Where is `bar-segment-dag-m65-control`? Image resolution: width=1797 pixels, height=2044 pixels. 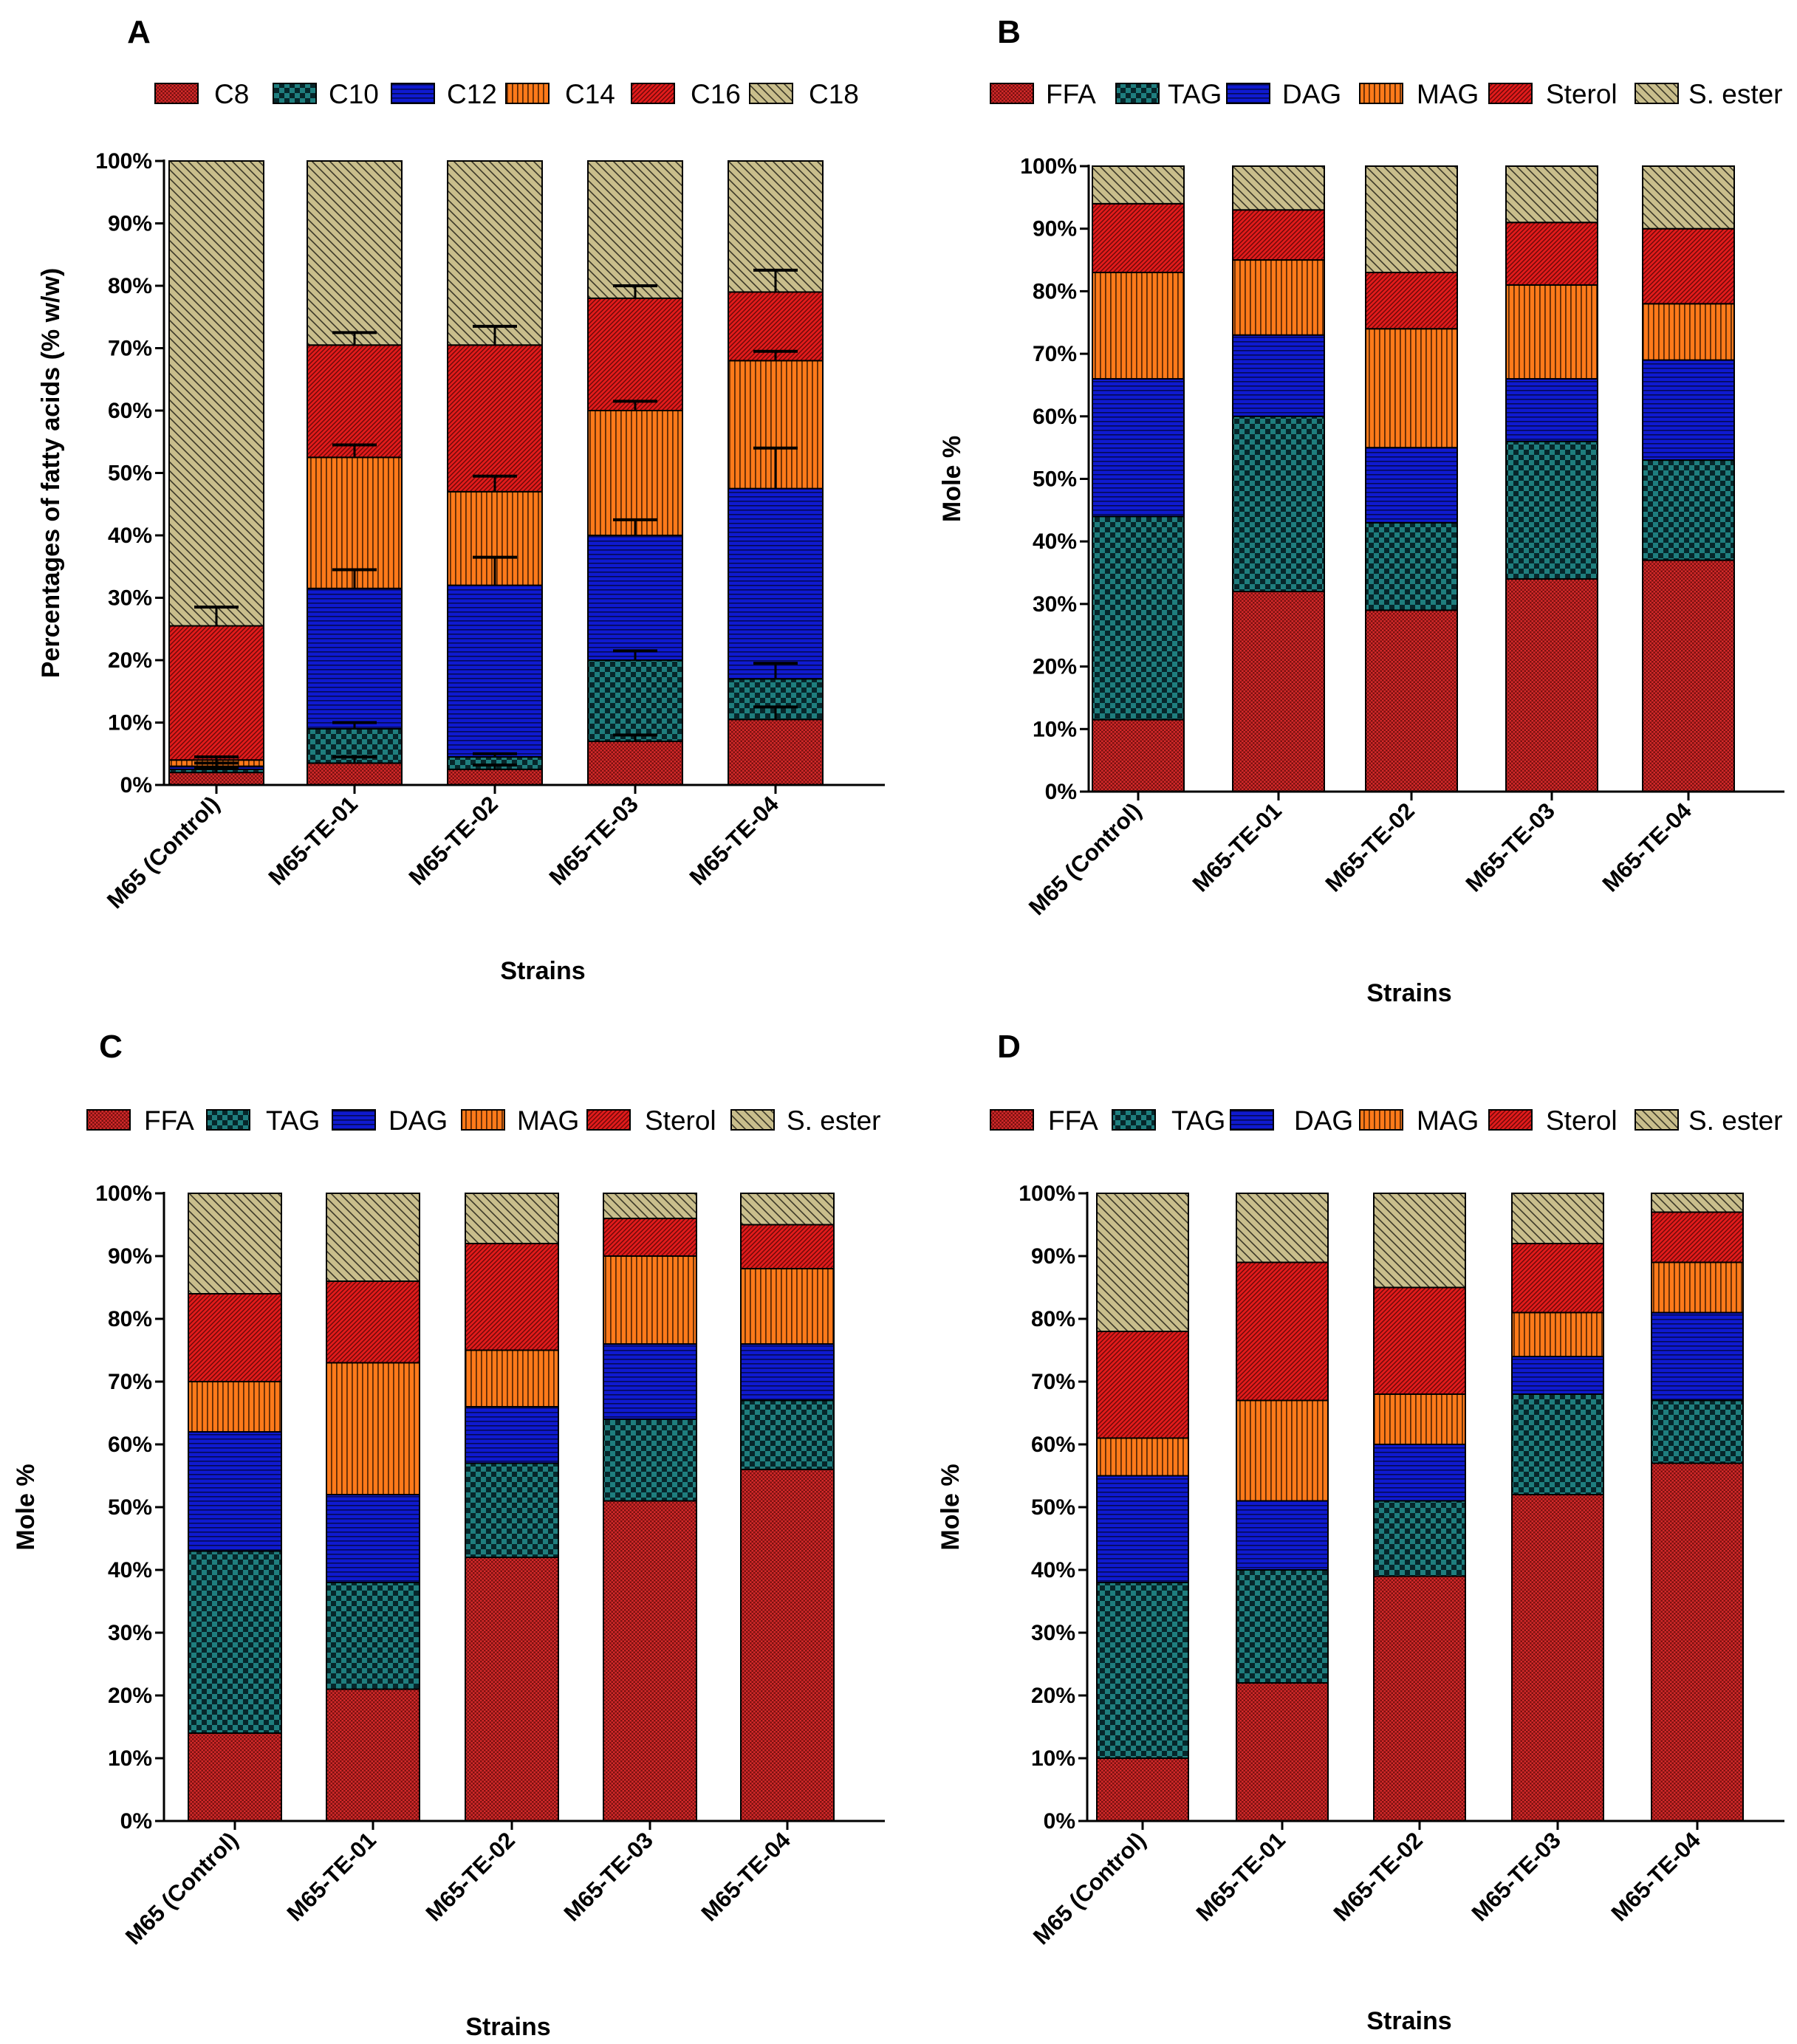 bar-segment-dag-m65-control is located at coordinates (235, 1491).